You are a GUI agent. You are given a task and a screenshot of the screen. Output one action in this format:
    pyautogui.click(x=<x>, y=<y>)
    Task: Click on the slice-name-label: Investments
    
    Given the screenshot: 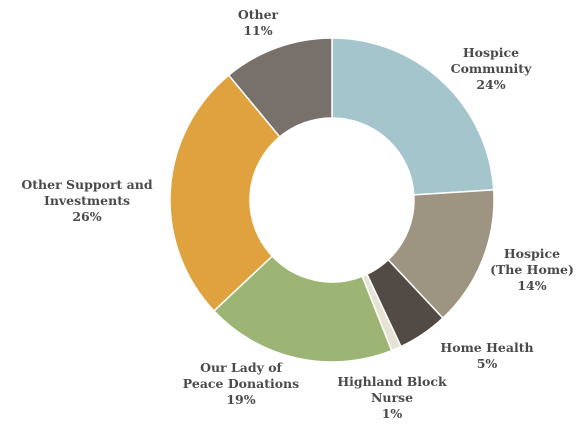 What is the action you would take?
    pyautogui.click(x=87, y=200)
    